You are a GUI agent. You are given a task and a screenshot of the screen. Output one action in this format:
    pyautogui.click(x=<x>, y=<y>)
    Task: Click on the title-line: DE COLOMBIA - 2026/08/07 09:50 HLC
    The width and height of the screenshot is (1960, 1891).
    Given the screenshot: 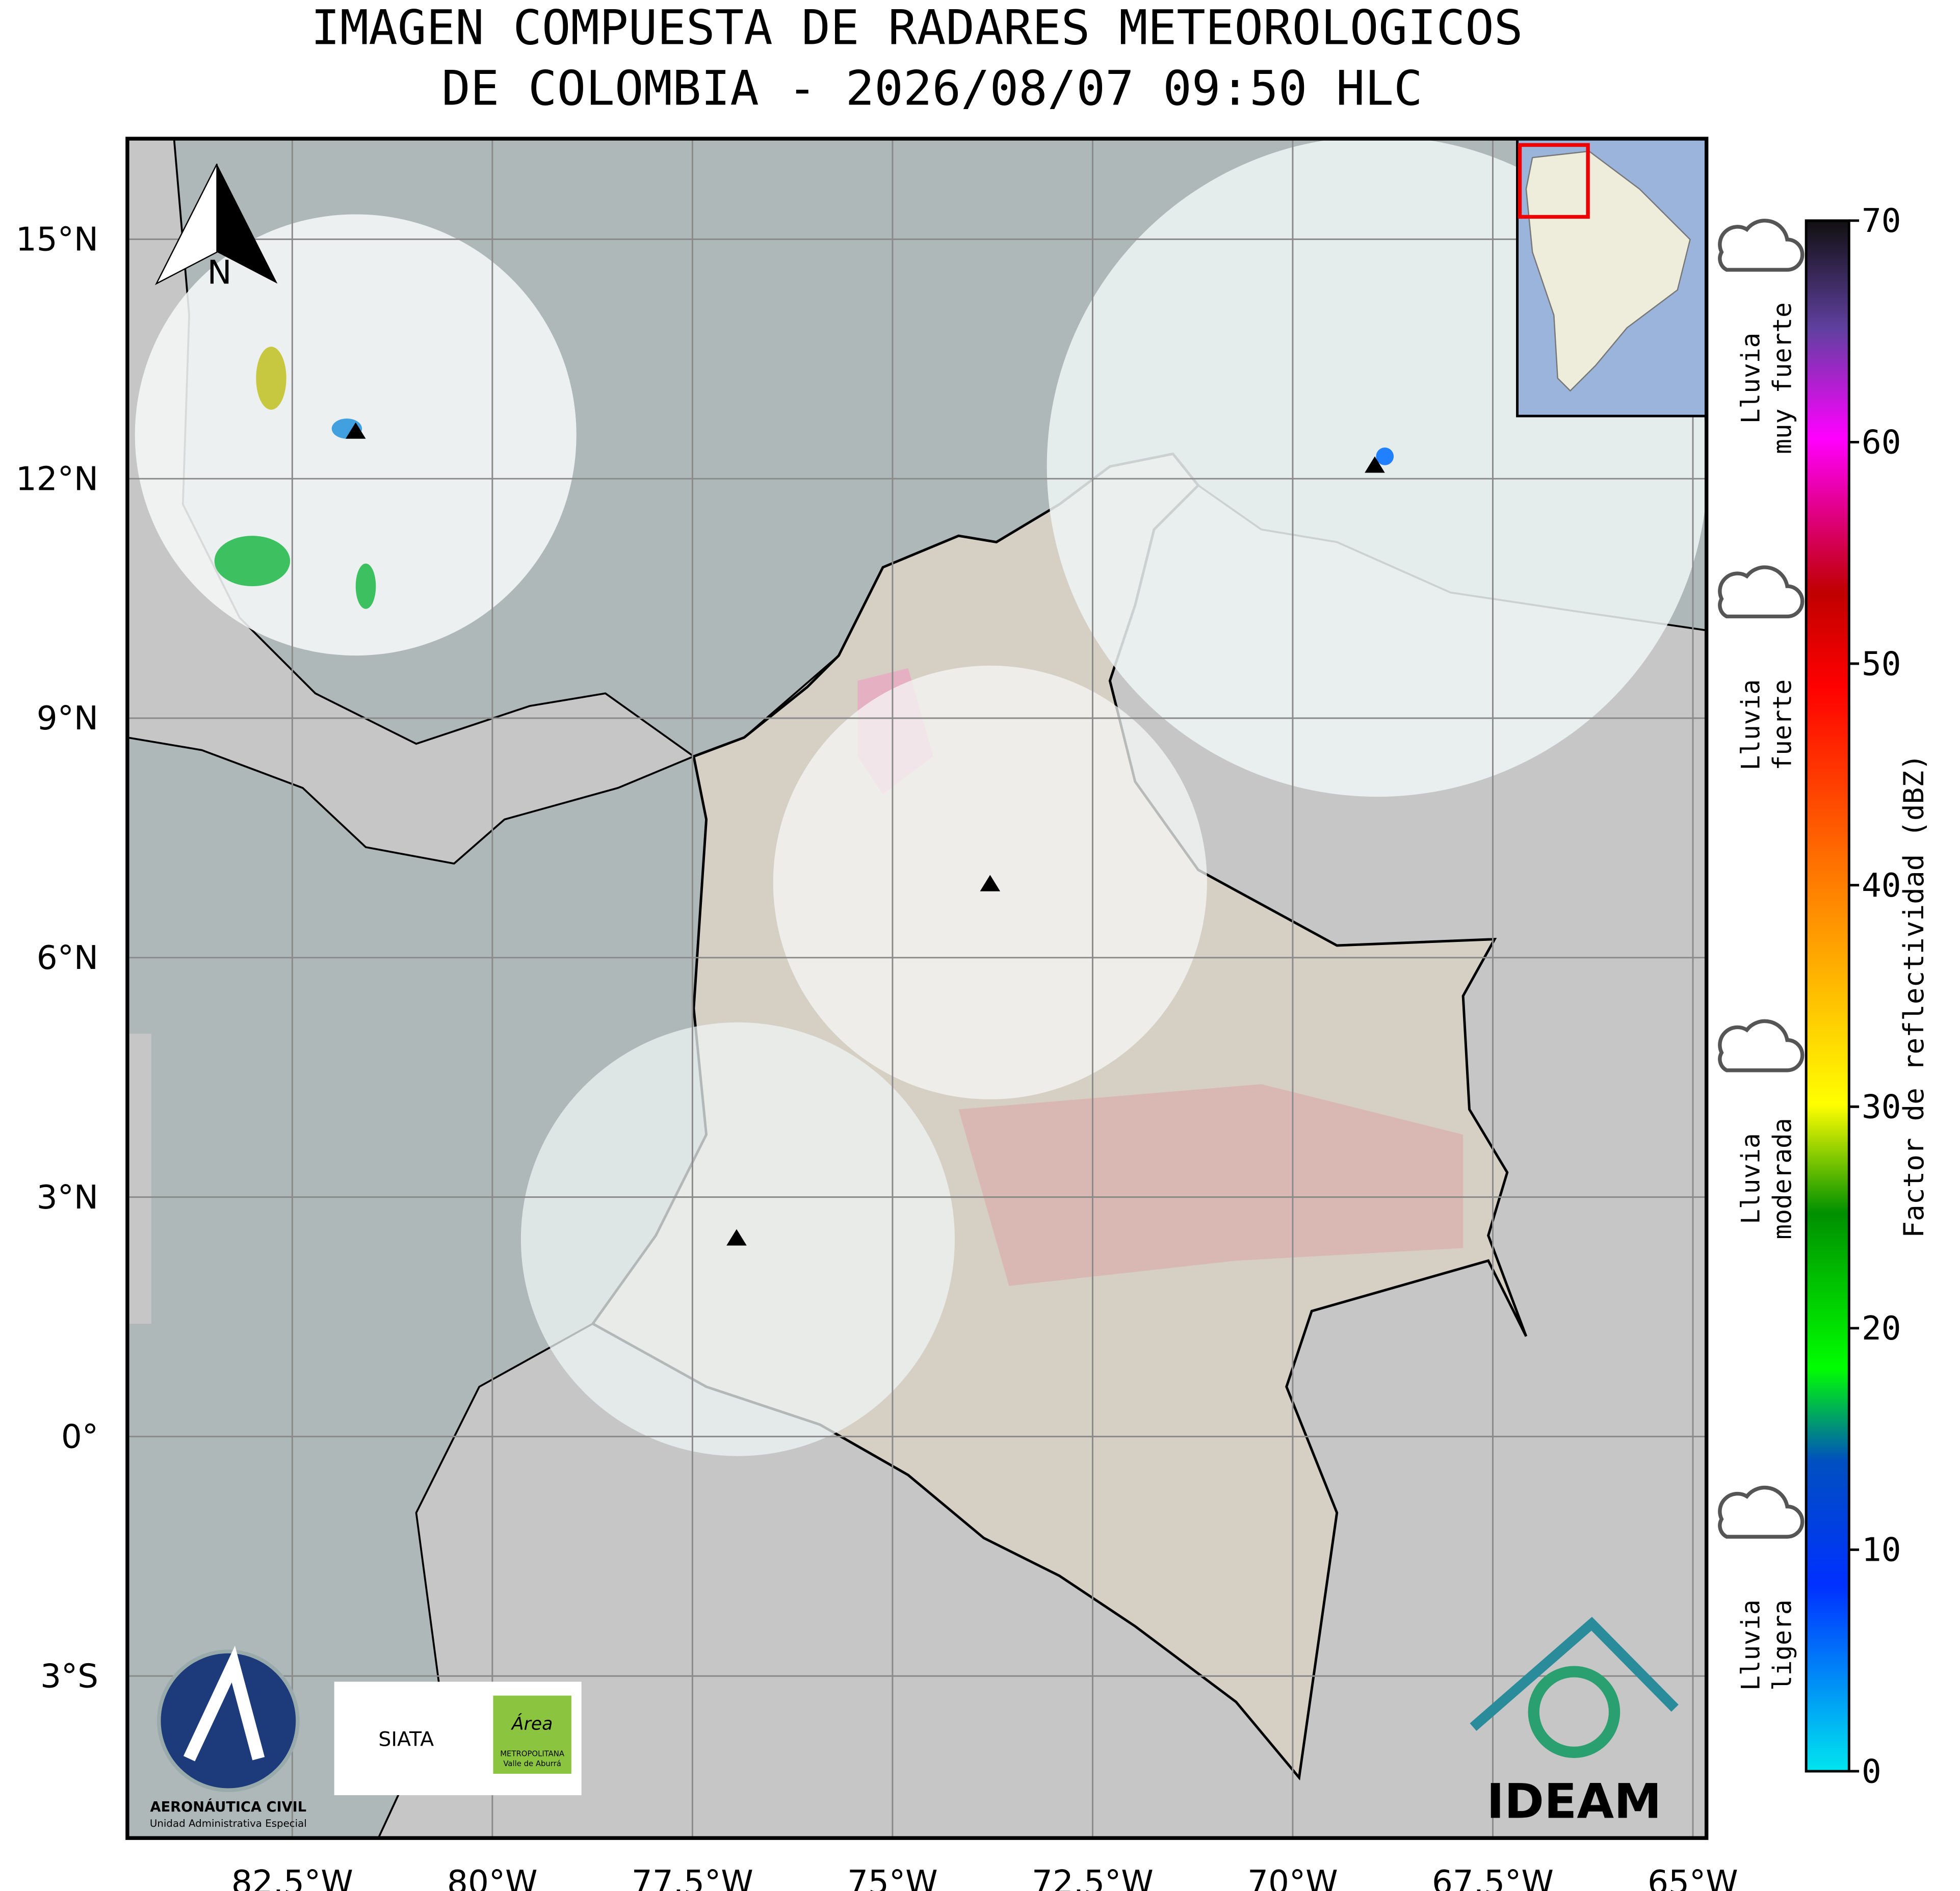 What is the action you would take?
    pyautogui.click(x=932, y=89)
    